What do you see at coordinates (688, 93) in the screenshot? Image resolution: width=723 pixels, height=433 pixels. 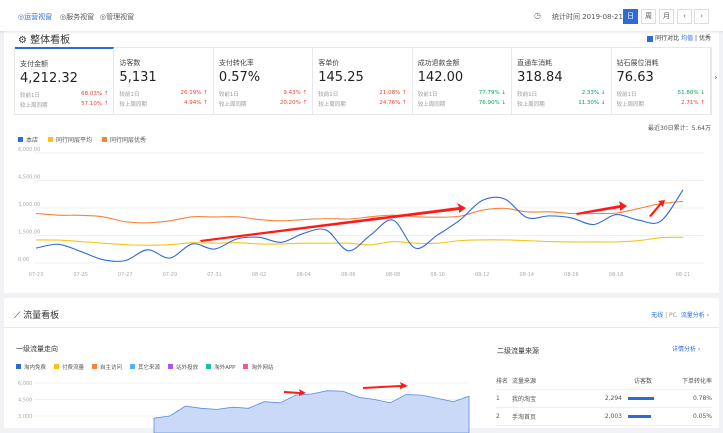 I see `day-compare-value: 51.80%` at bounding box center [688, 93].